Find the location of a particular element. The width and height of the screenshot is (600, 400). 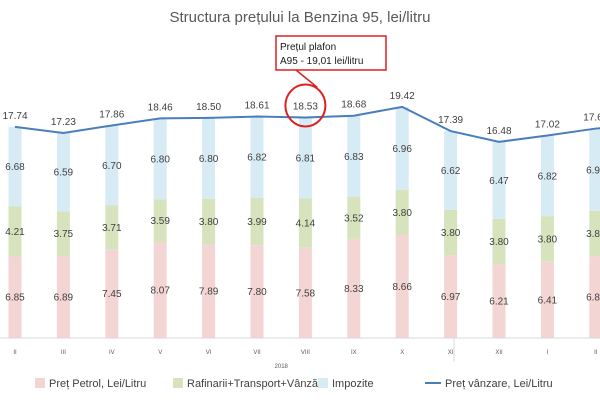

value-label-top: 6.70 is located at coordinates (112, 166).